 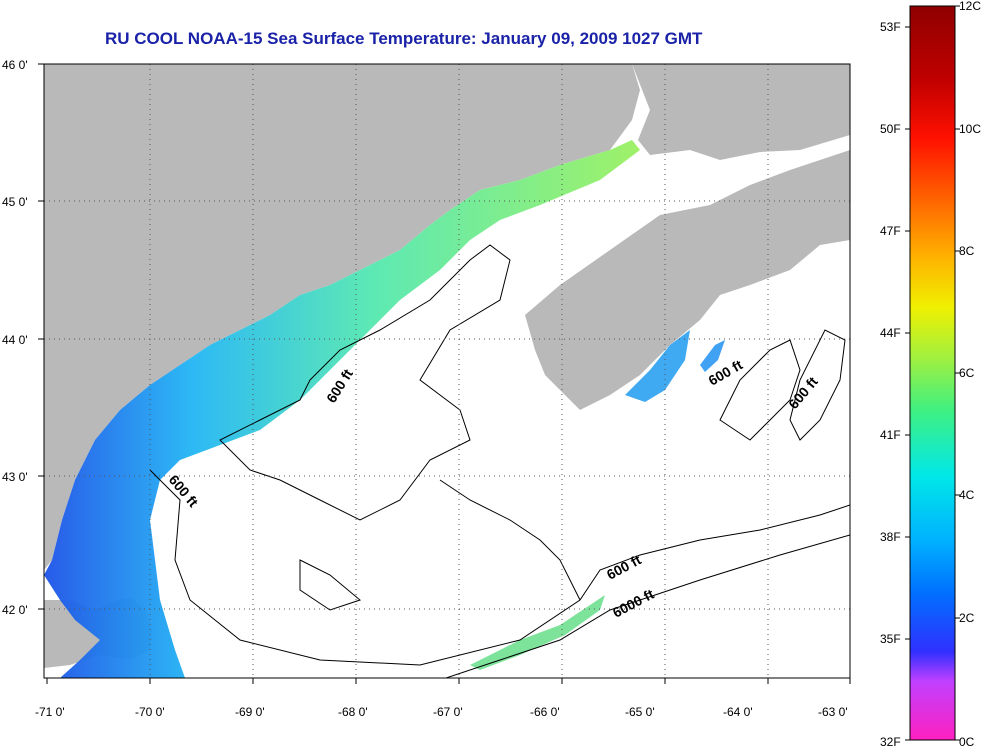 What do you see at coordinates (353, 712) in the screenshot?
I see `lon-tick-label: -68 0'` at bounding box center [353, 712].